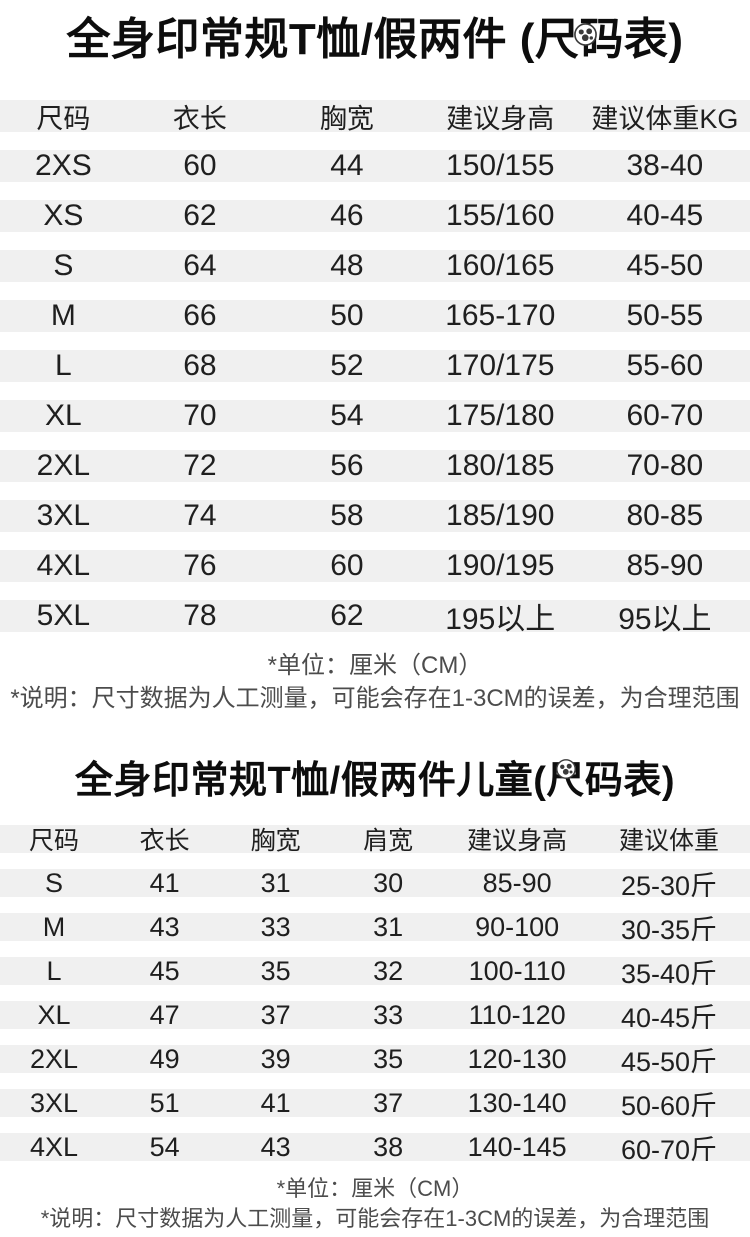 The height and width of the screenshot is (1237, 750). Describe the element at coordinates (375, 565) in the screenshot. I see `table-row: 4XL 76 60 190/195 85-90` at that location.